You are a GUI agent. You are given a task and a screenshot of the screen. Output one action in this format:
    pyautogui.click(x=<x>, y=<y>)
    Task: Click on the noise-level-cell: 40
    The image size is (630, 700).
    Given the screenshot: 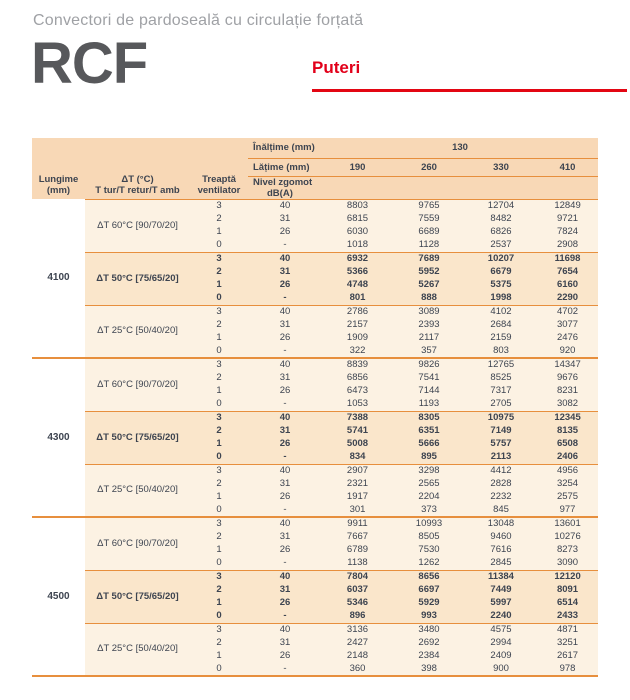 What is the action you would take?
    pyautogui.click(x=285, y=312)
    